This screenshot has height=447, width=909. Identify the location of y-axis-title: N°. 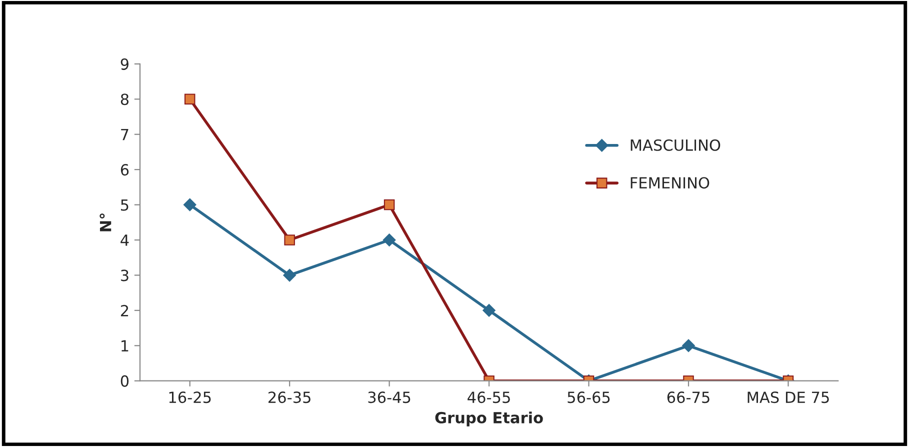
(106, 223).